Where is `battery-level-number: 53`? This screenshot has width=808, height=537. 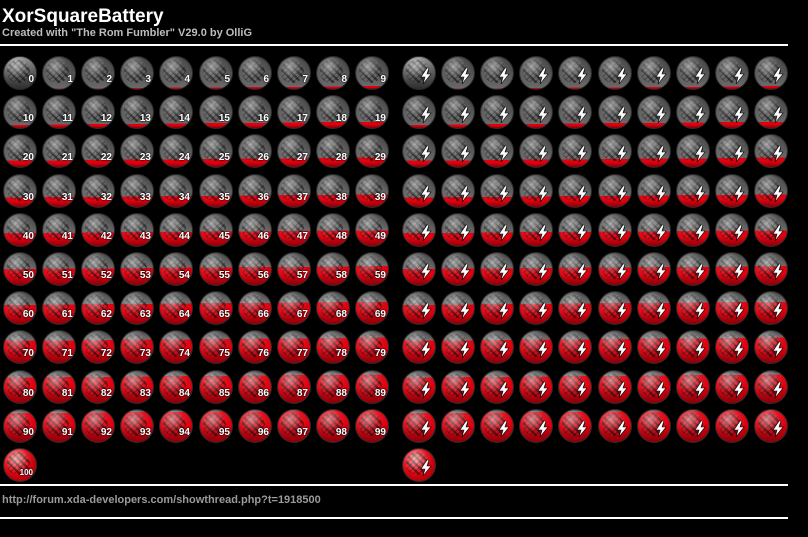 battery-level-number: 53 is located at coordinates (145, 275).